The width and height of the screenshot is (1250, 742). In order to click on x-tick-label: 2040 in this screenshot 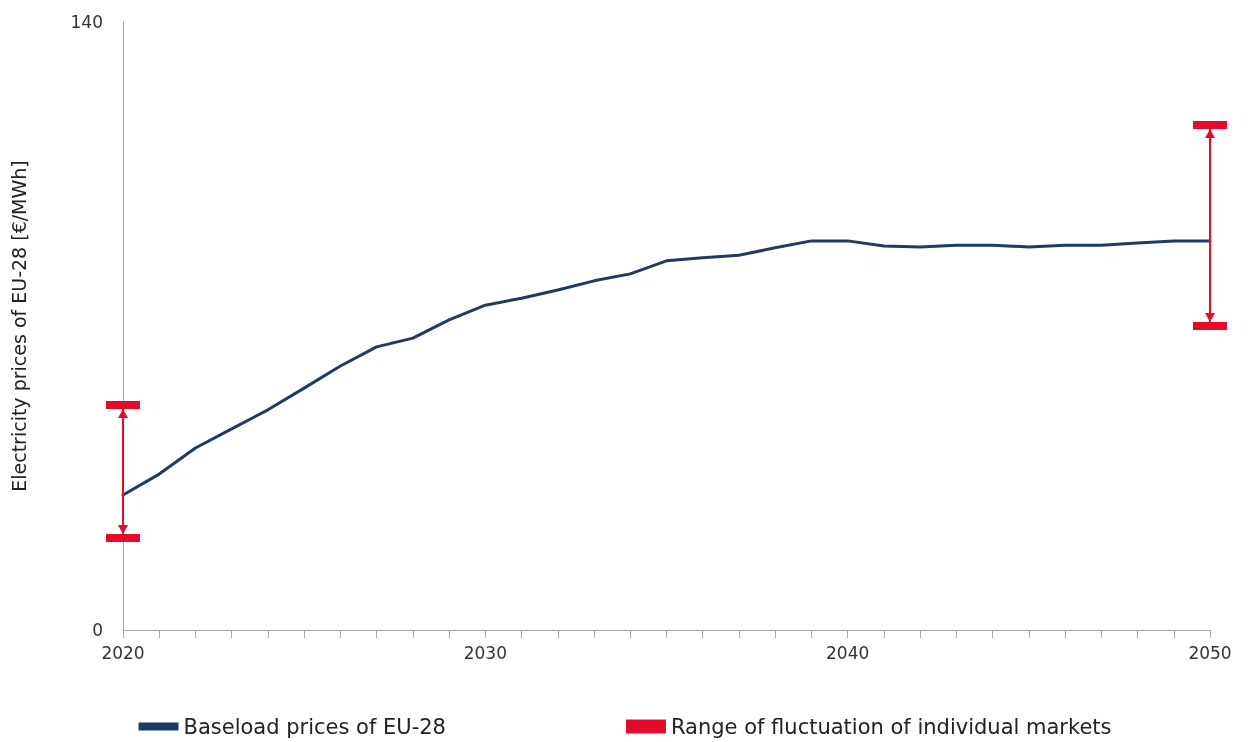, I will do `click(848, 652)`.